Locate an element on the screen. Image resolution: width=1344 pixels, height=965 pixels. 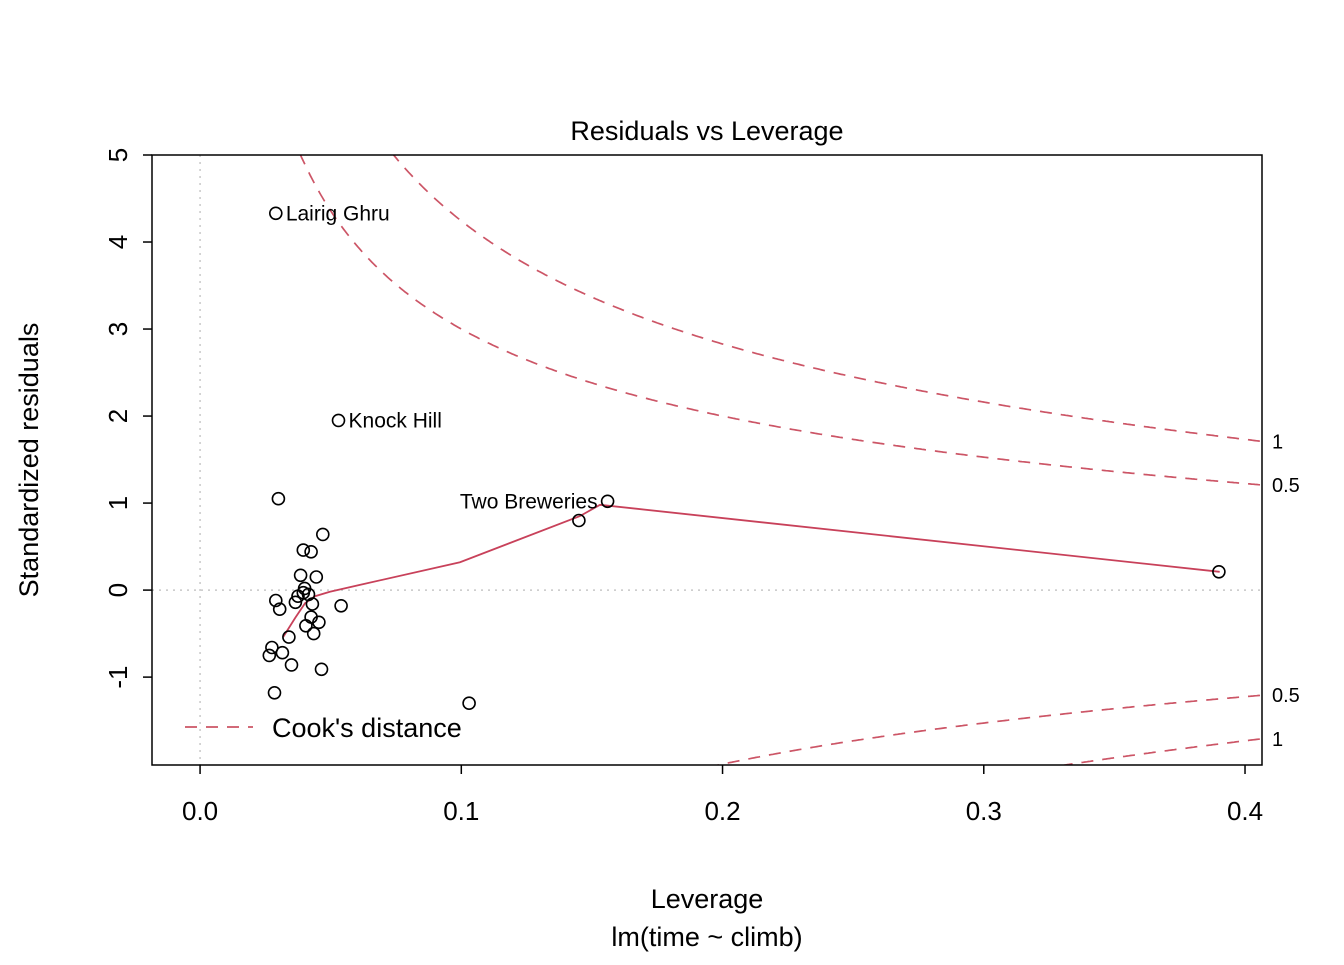
y-axis-label: Standardized residuals is located at coordinates (29, 460).